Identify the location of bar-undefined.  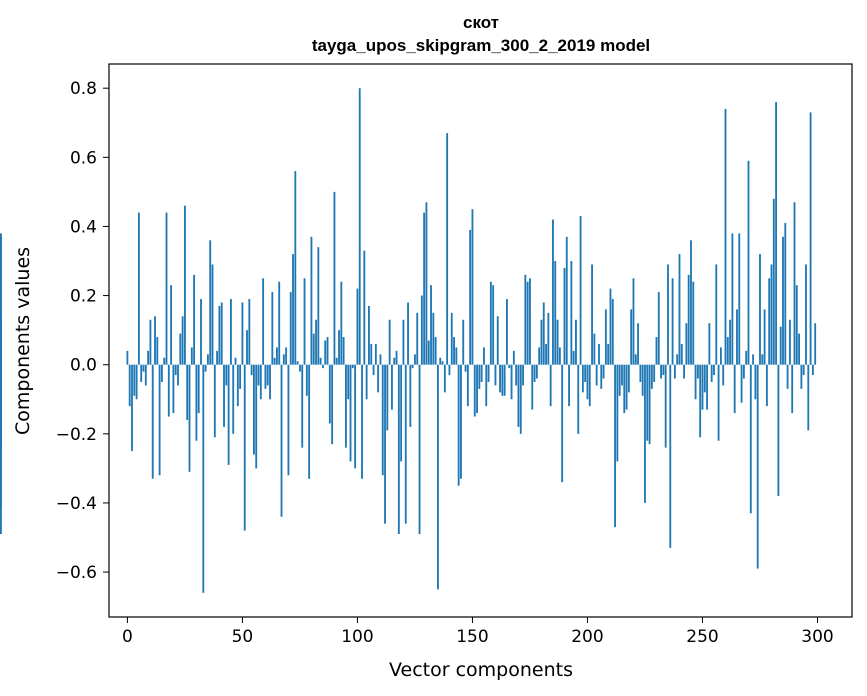
(1, 300).